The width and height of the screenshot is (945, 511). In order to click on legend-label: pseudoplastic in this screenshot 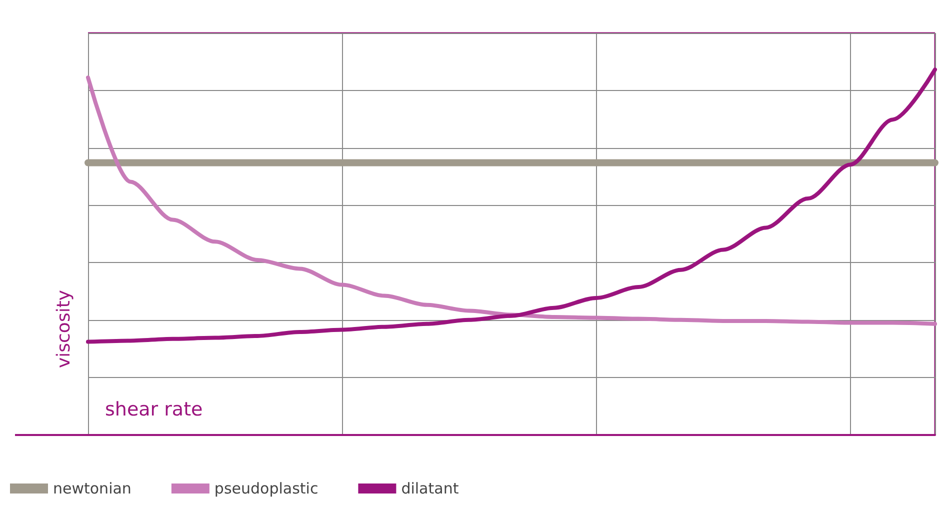, I will do `click(266, 489)`.